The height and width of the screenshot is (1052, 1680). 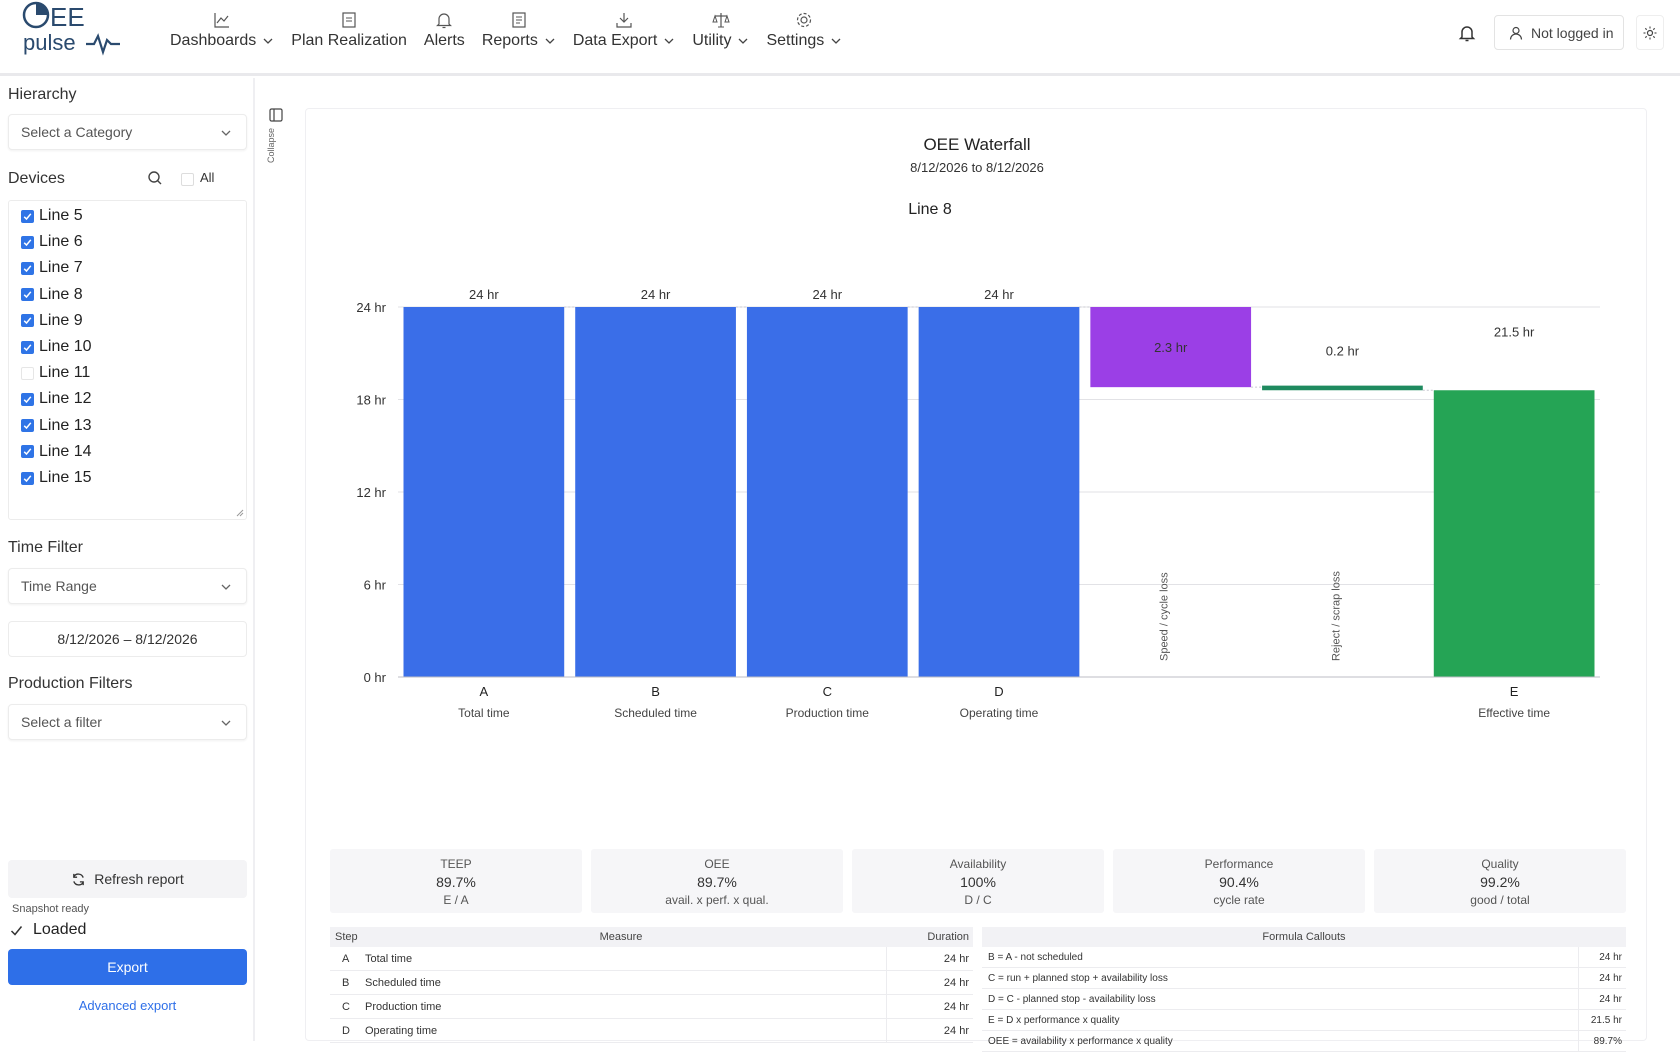 I want to click on nav-data-export: Data Export, so click(x=624, y=35).